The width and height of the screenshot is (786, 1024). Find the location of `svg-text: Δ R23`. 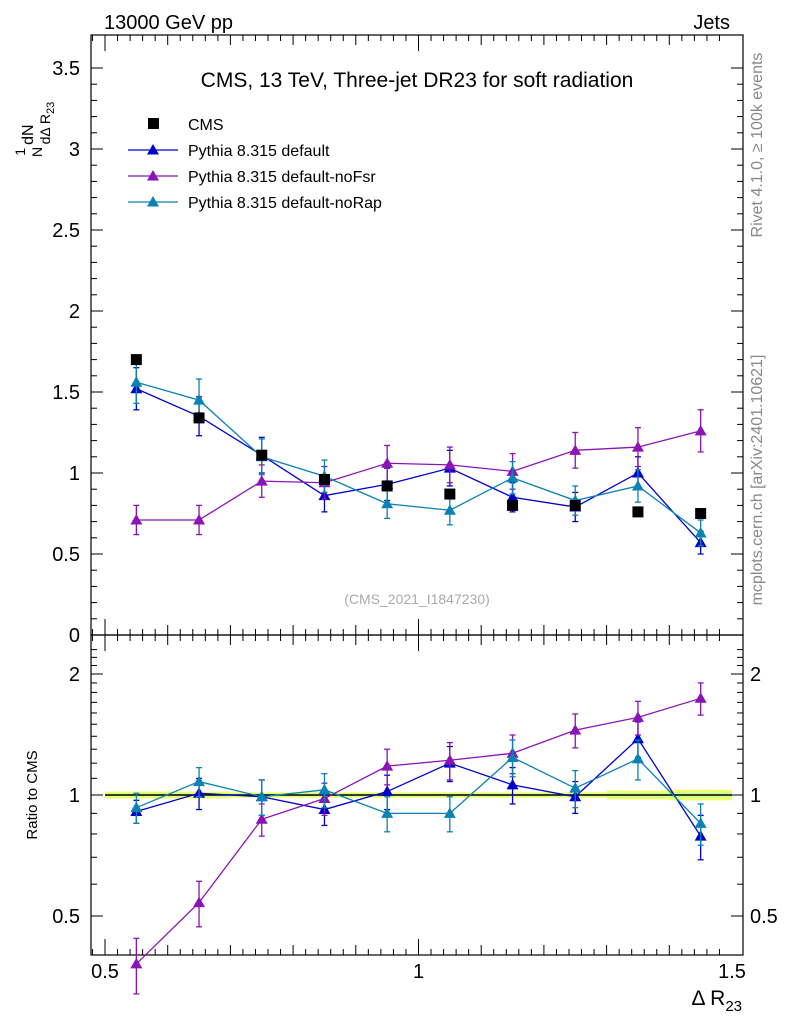

svg-text: Δ R23 is located at coordinates (716, 1001).